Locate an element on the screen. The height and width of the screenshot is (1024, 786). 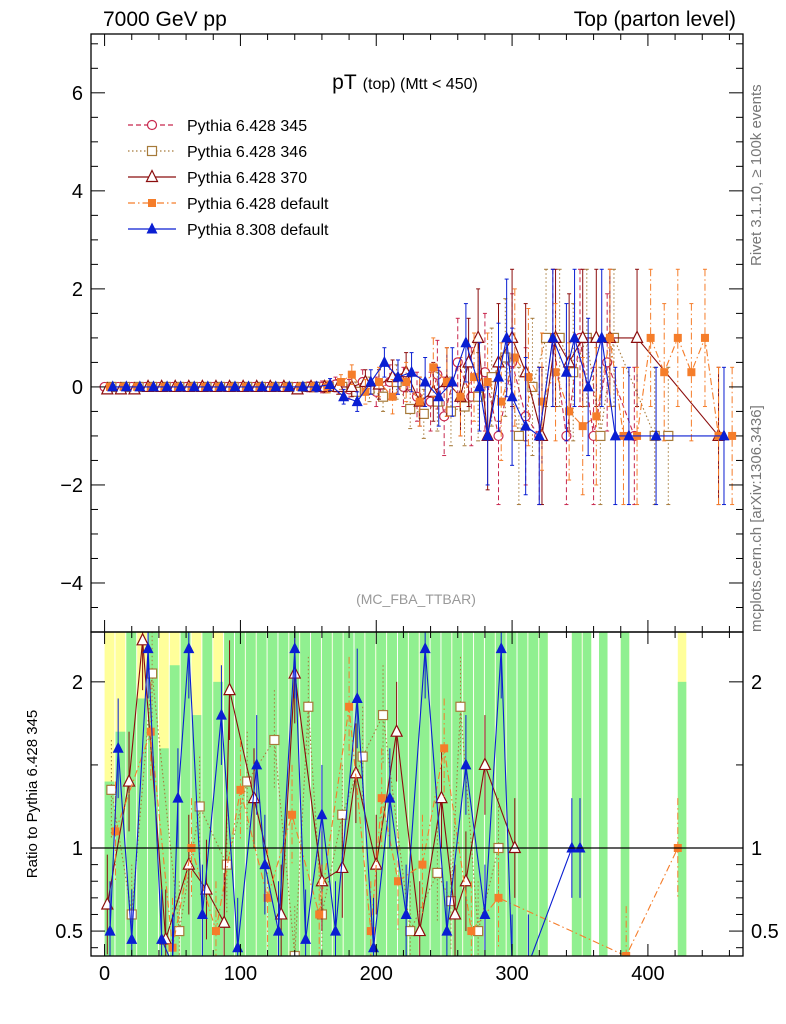
legend-item: Pythia 8.308 default is located at coordinates (228, 230).